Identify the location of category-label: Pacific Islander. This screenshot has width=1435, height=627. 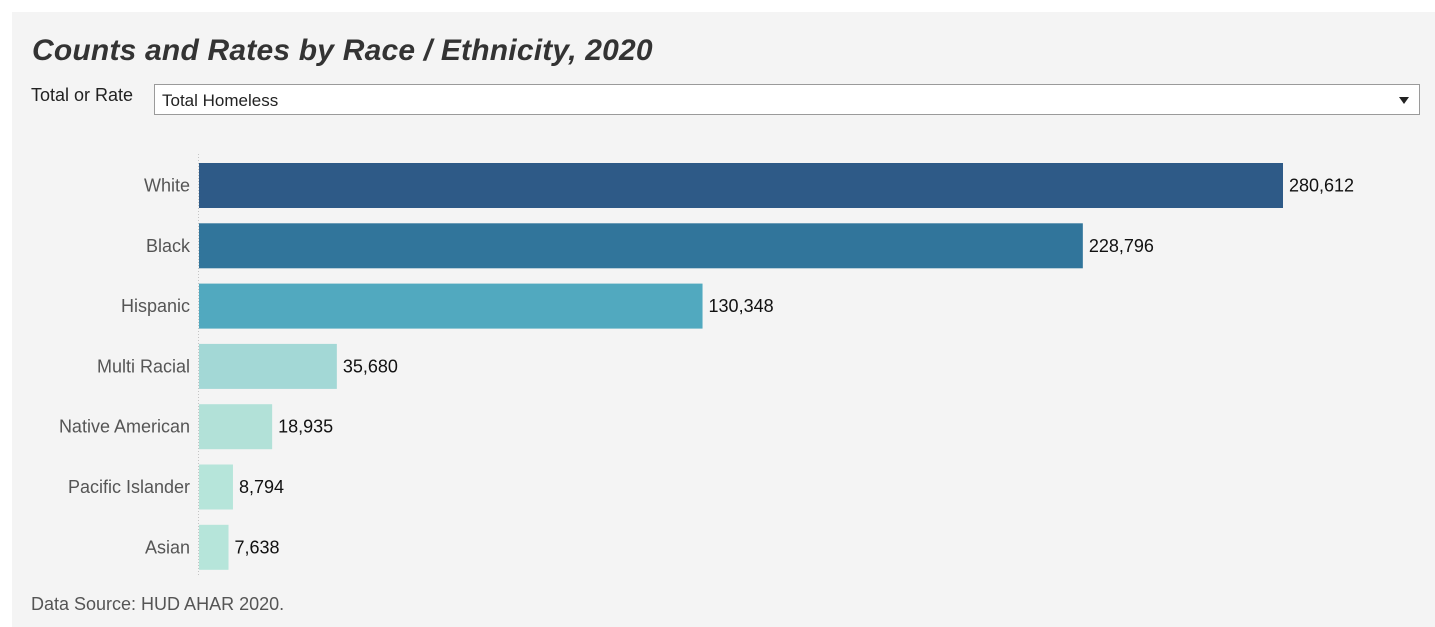
(129, 487).